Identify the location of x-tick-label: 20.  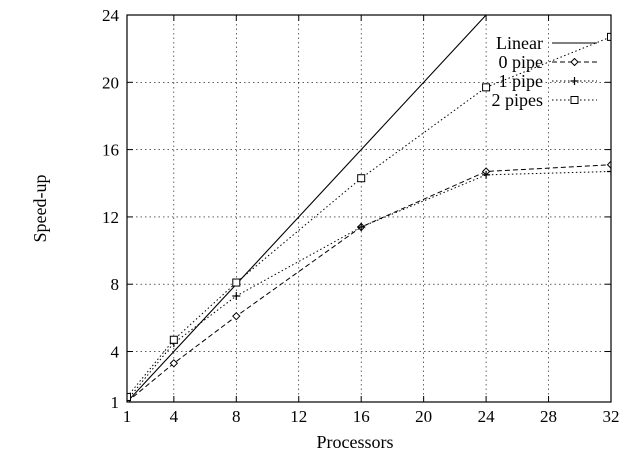
(423, 416).